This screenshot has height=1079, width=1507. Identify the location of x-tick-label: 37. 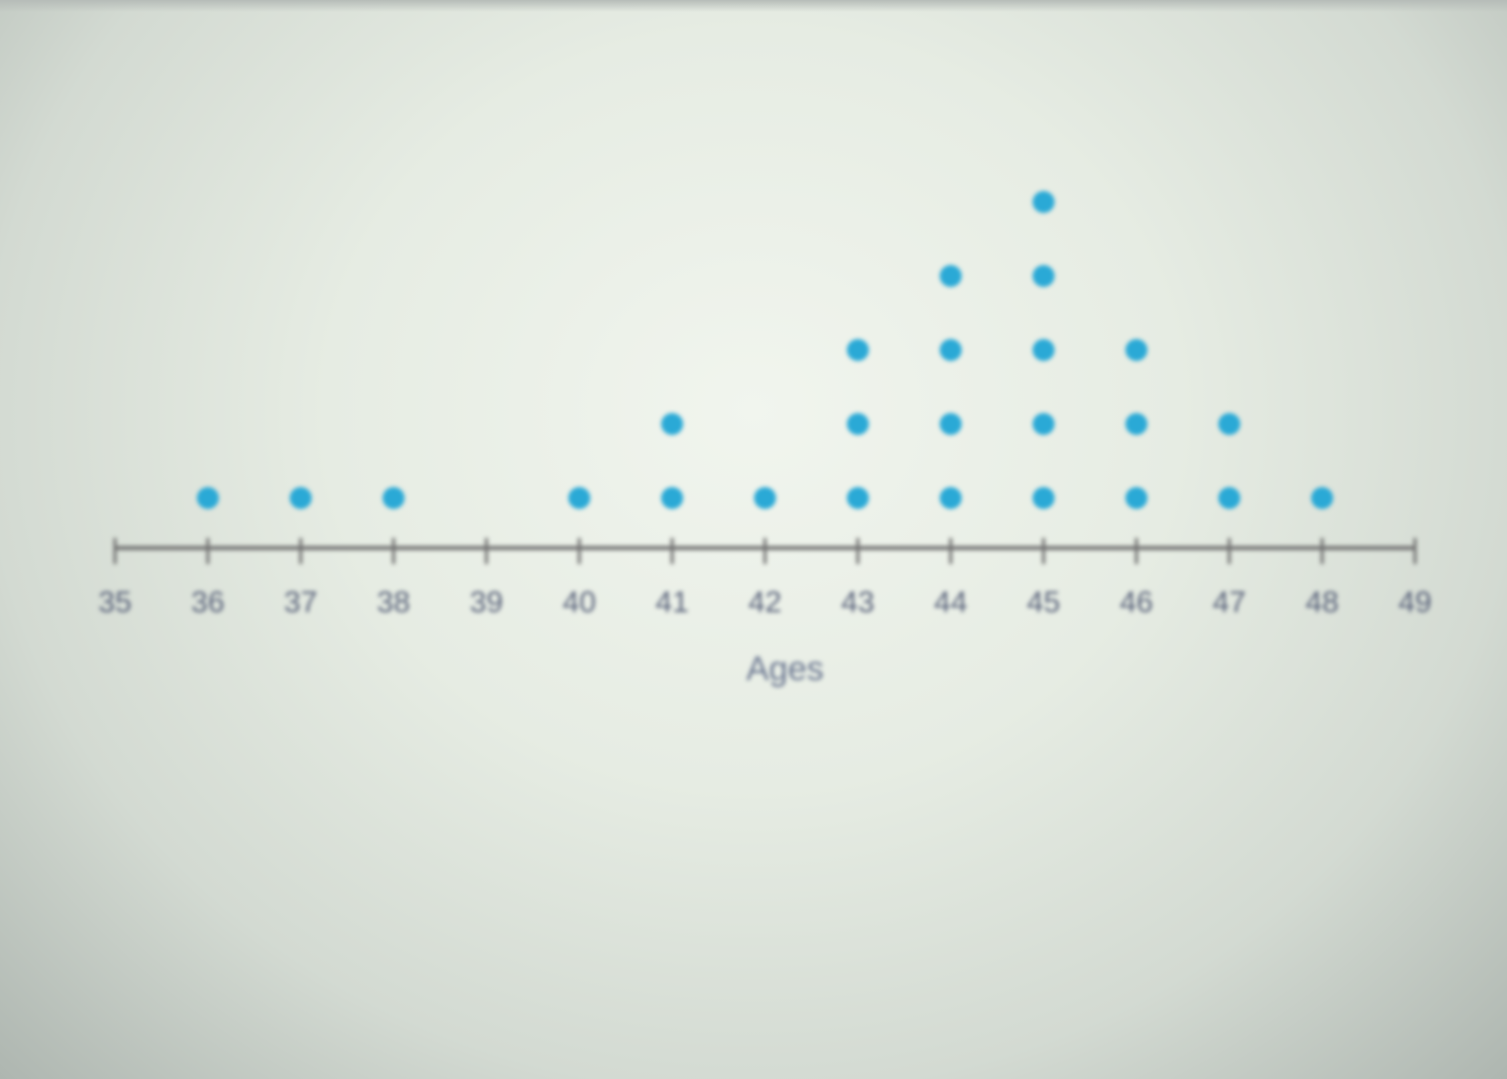
(300, 602).